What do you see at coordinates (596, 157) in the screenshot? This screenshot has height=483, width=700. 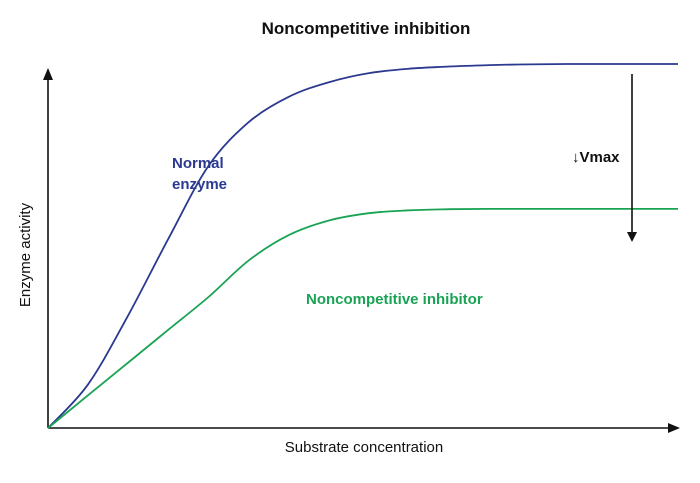 I see `vmax-annotation: ↓Vmax` at bounding box center [596, 157].